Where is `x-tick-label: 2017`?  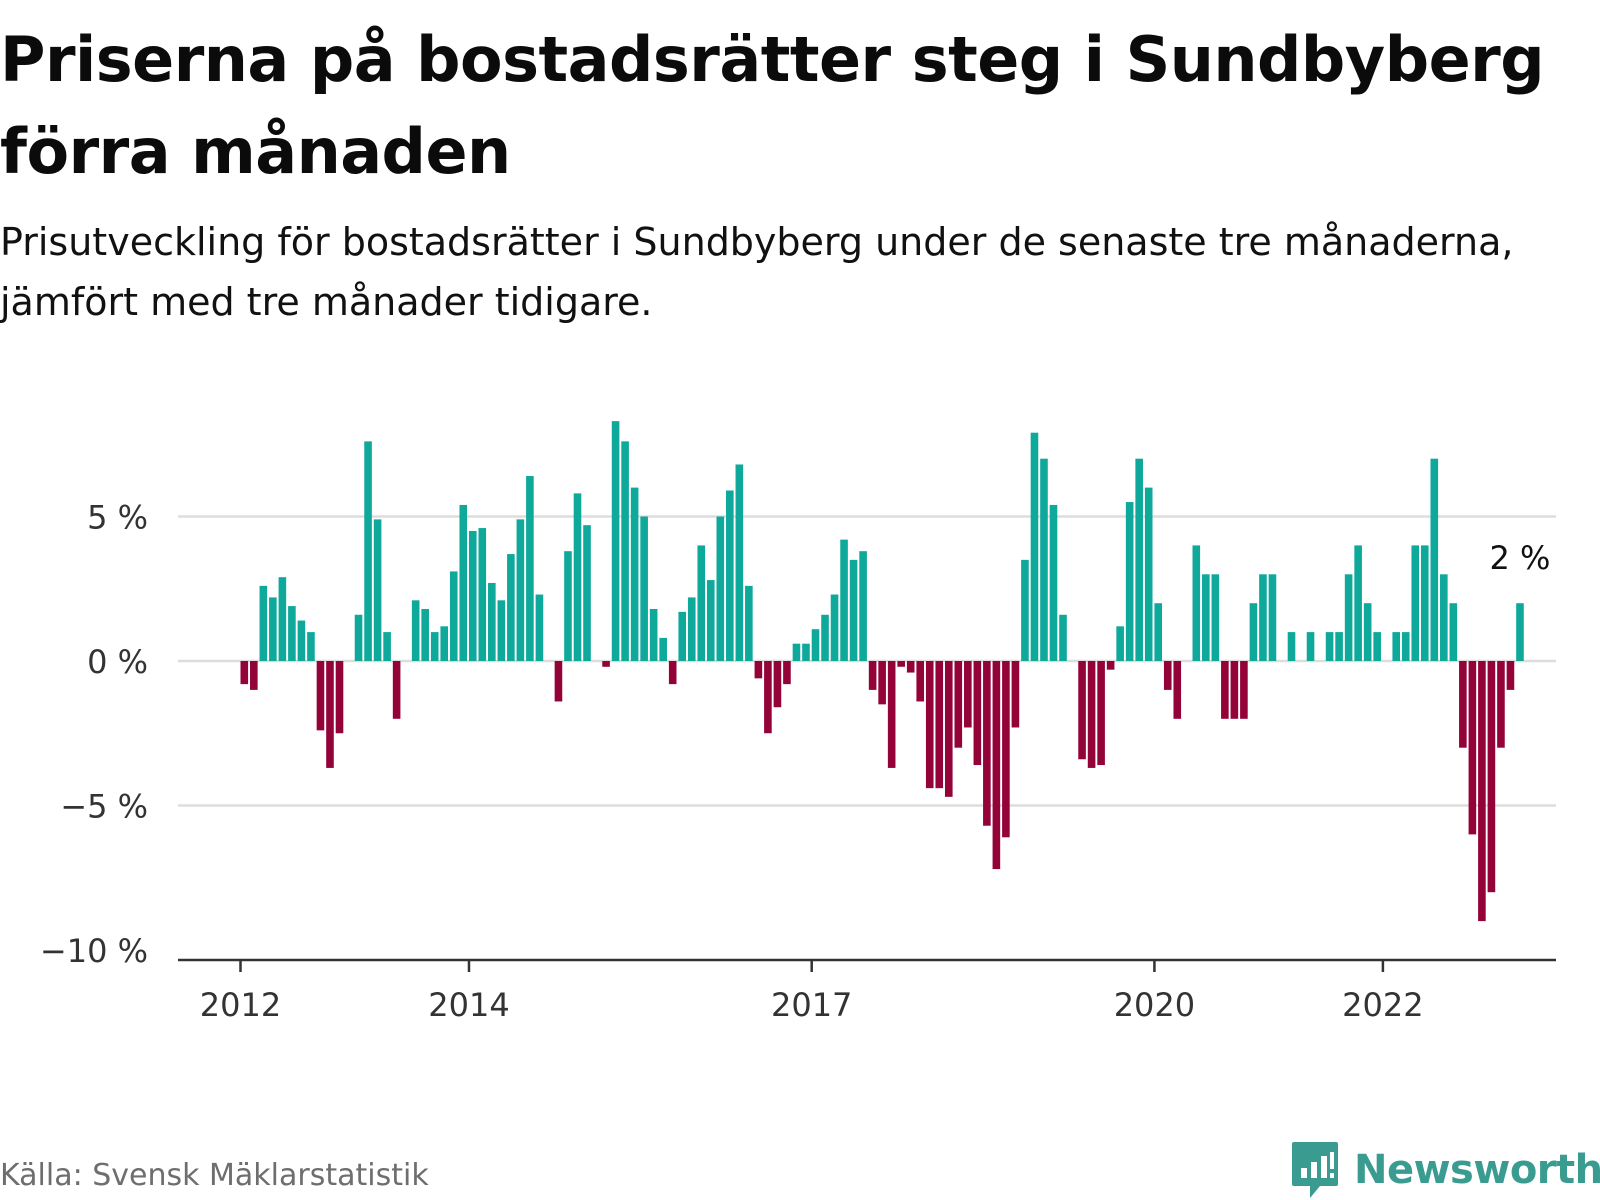
x-tick-label: 2017 is located at coordinates (811, 1005).